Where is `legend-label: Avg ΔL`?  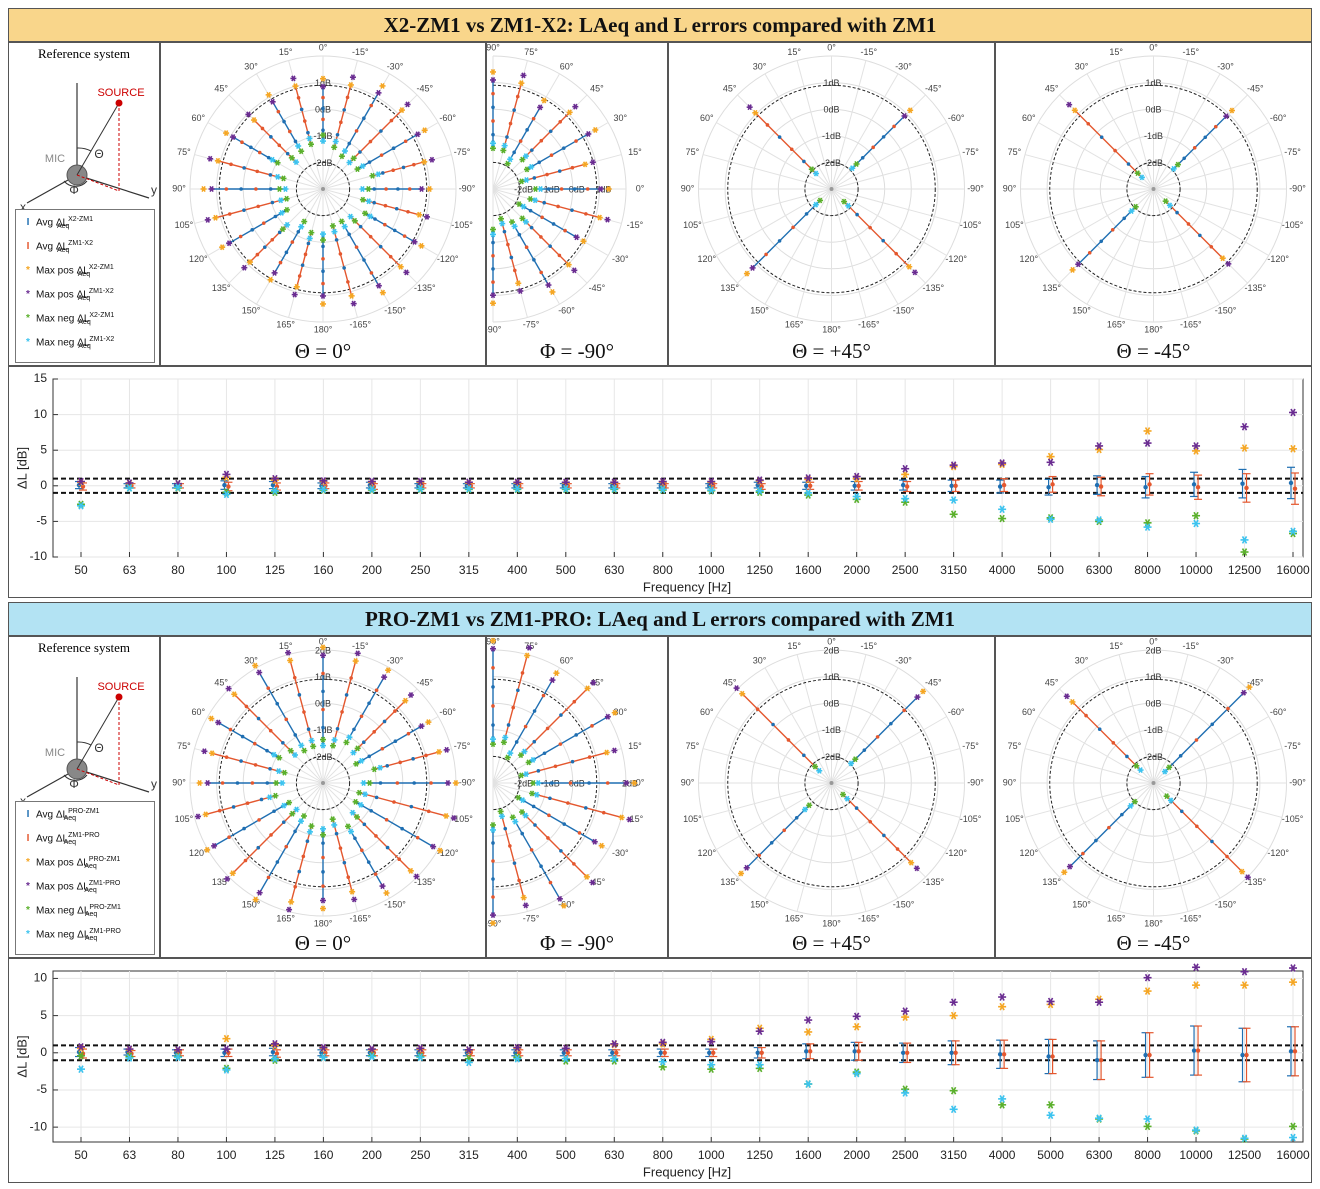 legend-label: Avg ΔL is located at coordinates (52, 223).